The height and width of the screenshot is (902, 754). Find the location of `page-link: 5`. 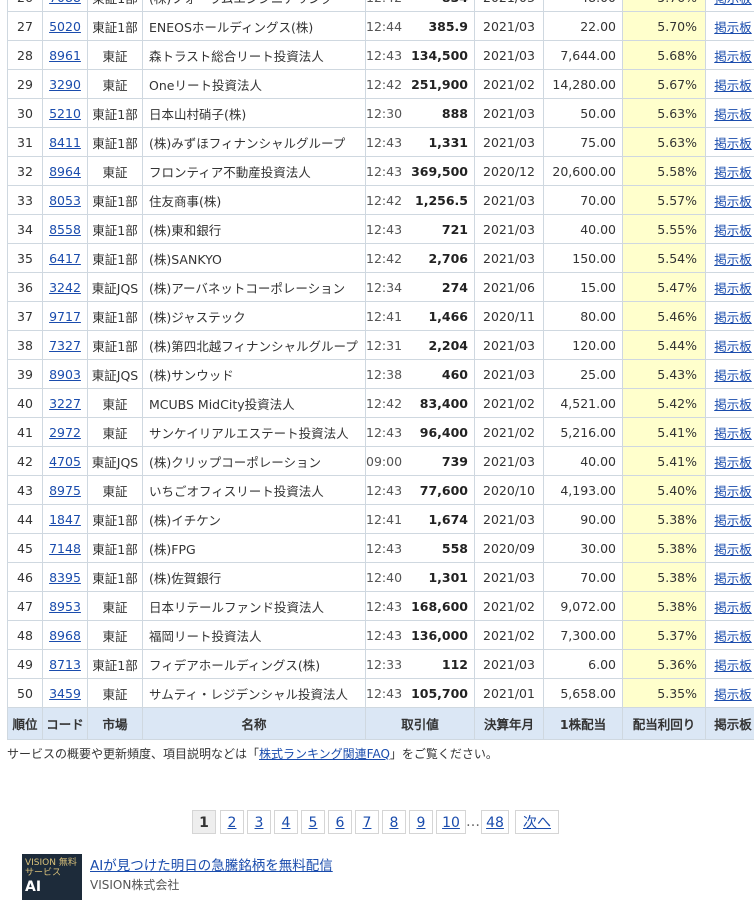

page-link: 5 is located at coordinates (313, 822).